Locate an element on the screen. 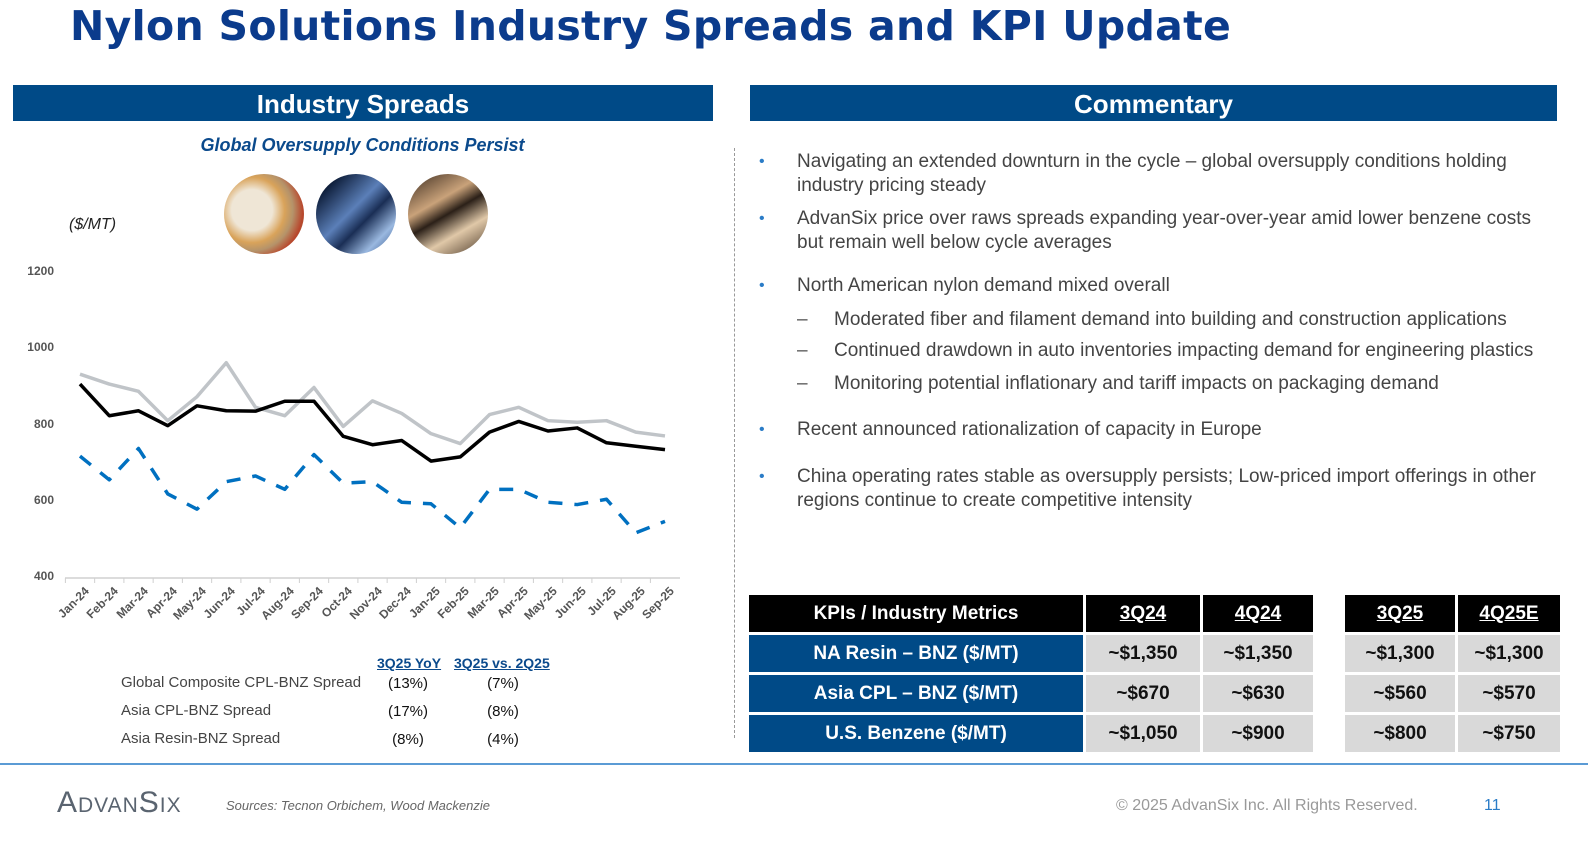 The image size is (1588, 846). kpi-row: ~$560 ~$570 is located at coordinates (1452, 693).